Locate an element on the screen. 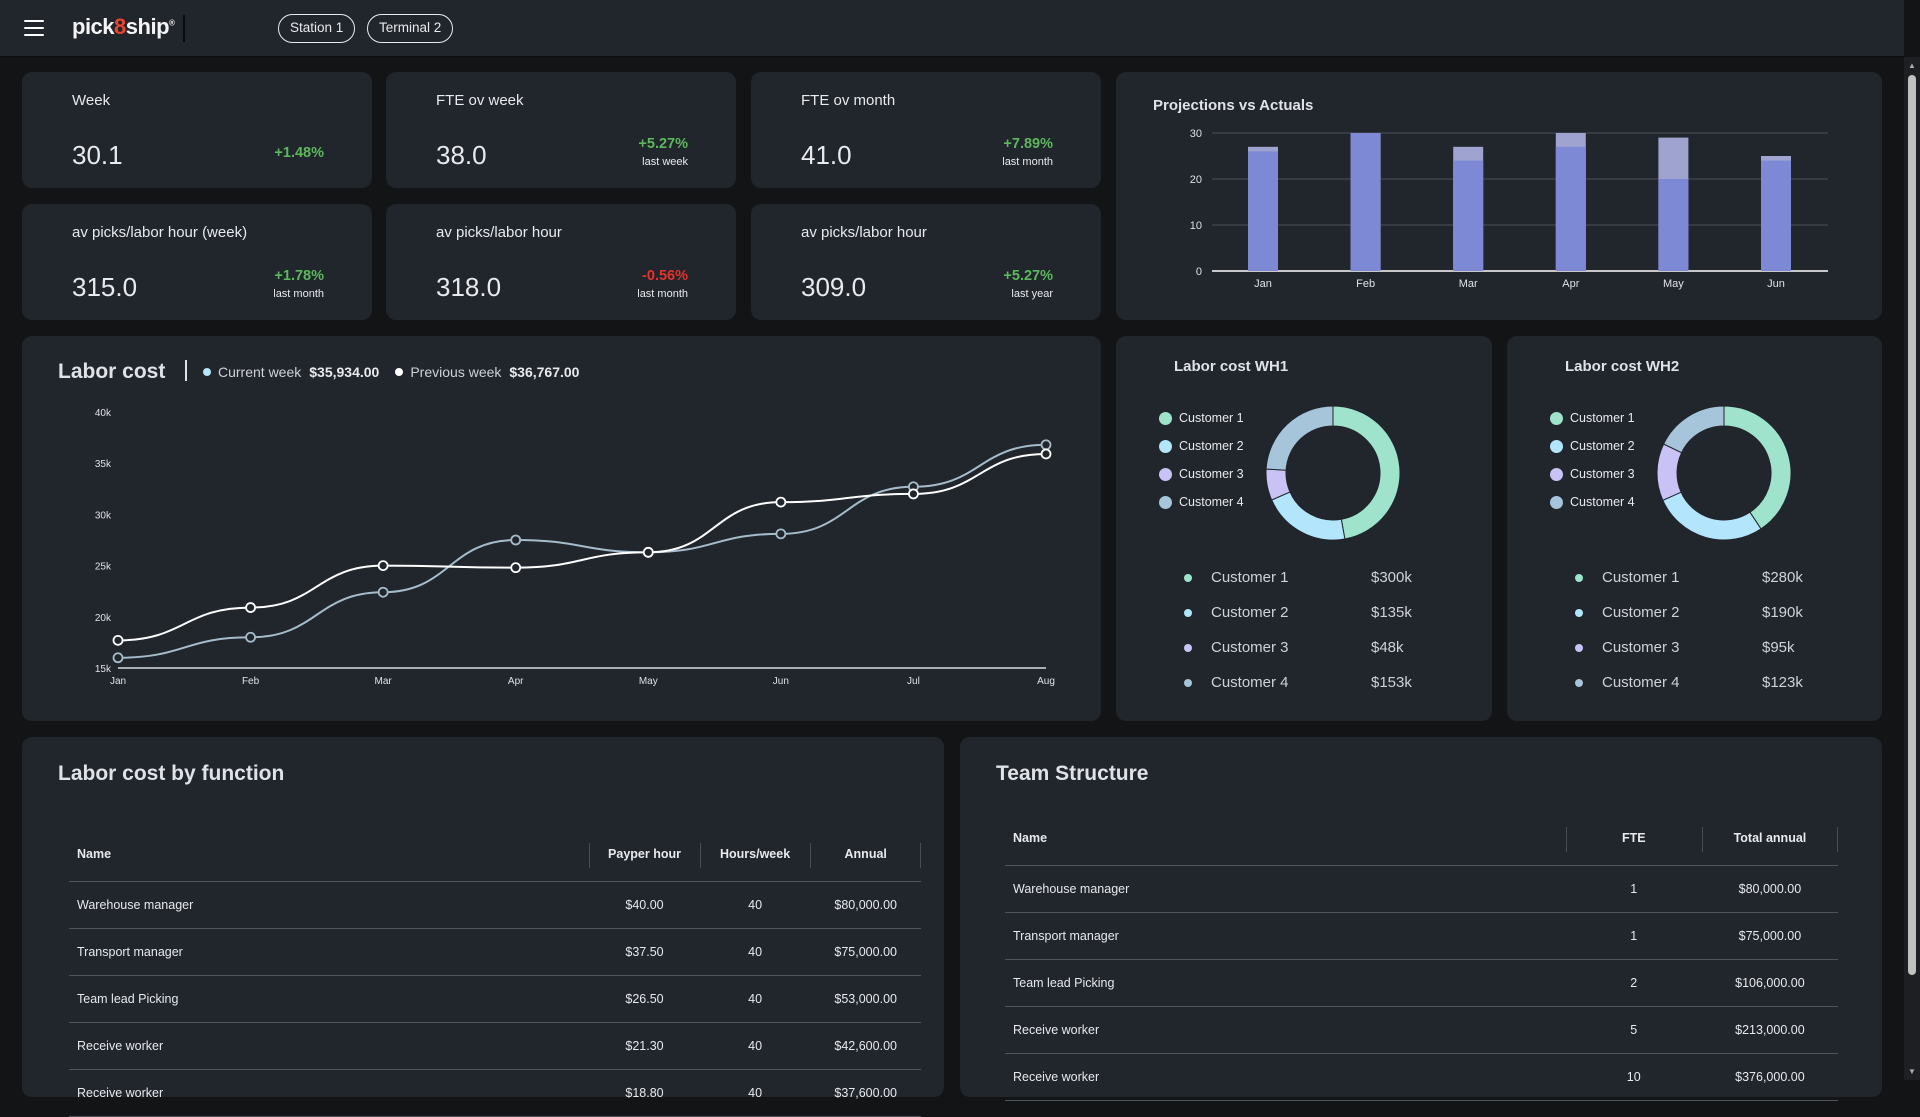  table-cell: $26.50 is located at coordinates (644, 998).